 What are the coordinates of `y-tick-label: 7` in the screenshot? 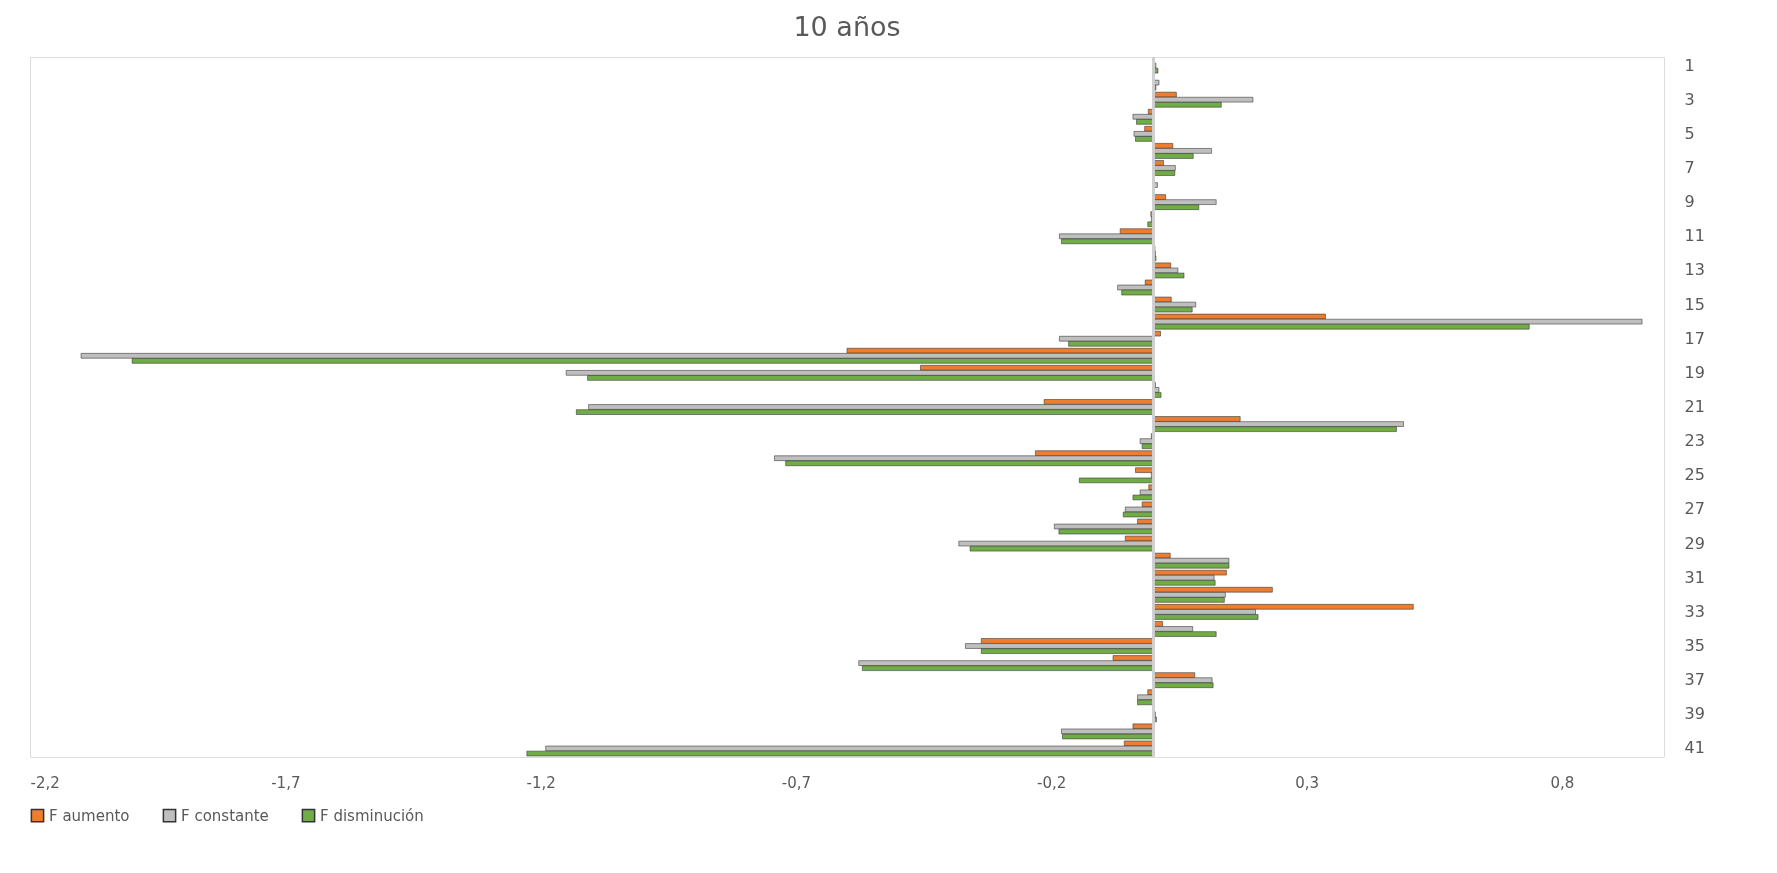 It's located at (1689, 167).